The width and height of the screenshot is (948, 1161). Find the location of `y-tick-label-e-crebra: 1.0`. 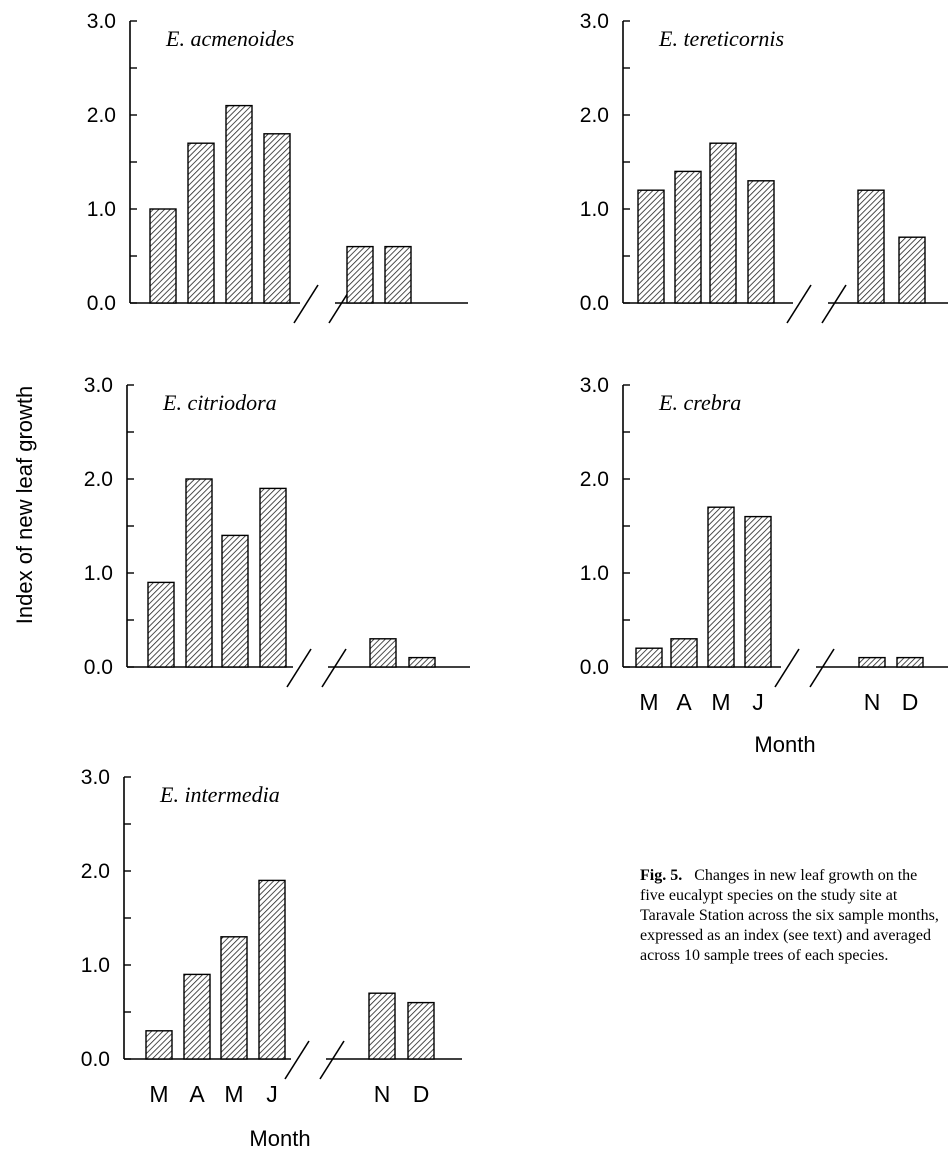

y-tick-label-e-crebra: 1.0 is located at coordinates (594, 573).